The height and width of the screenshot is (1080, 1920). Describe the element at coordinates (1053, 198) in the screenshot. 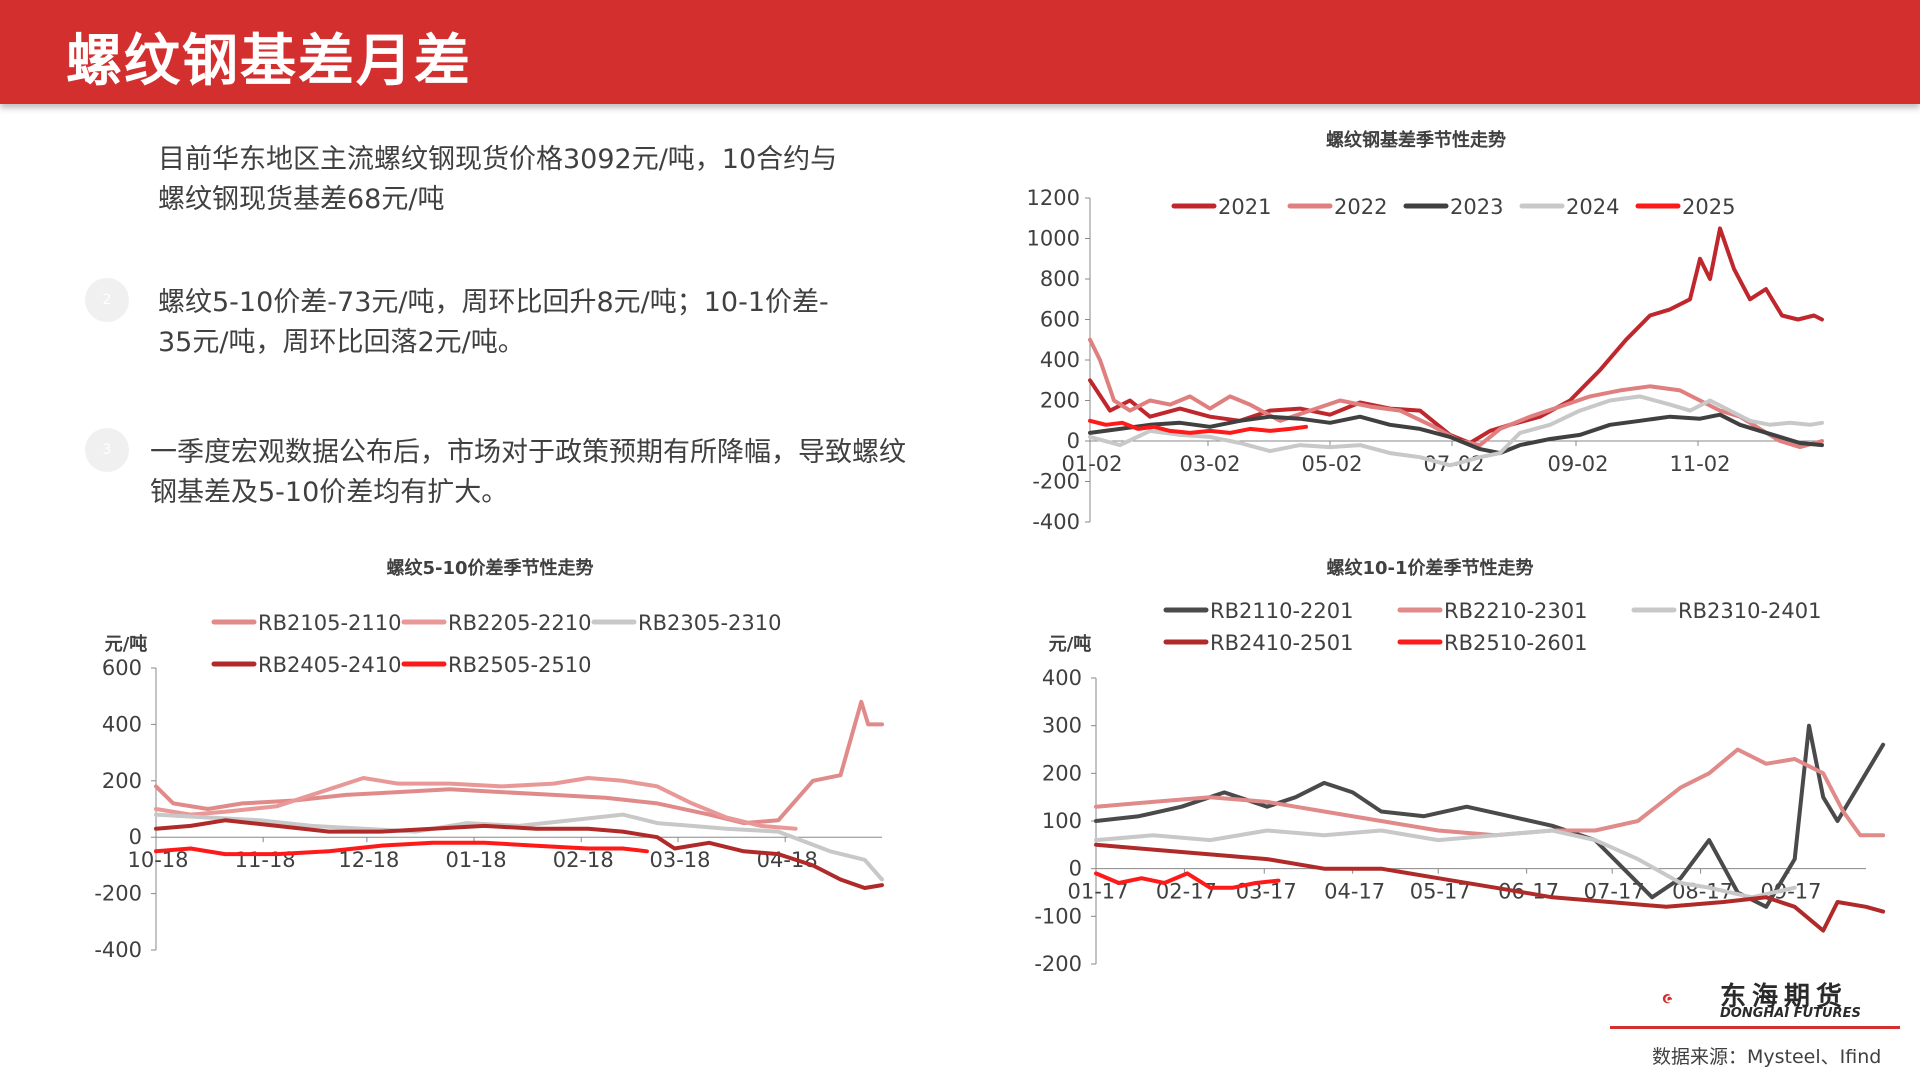

I see `basis-y-tick-label: 1200` at that location.